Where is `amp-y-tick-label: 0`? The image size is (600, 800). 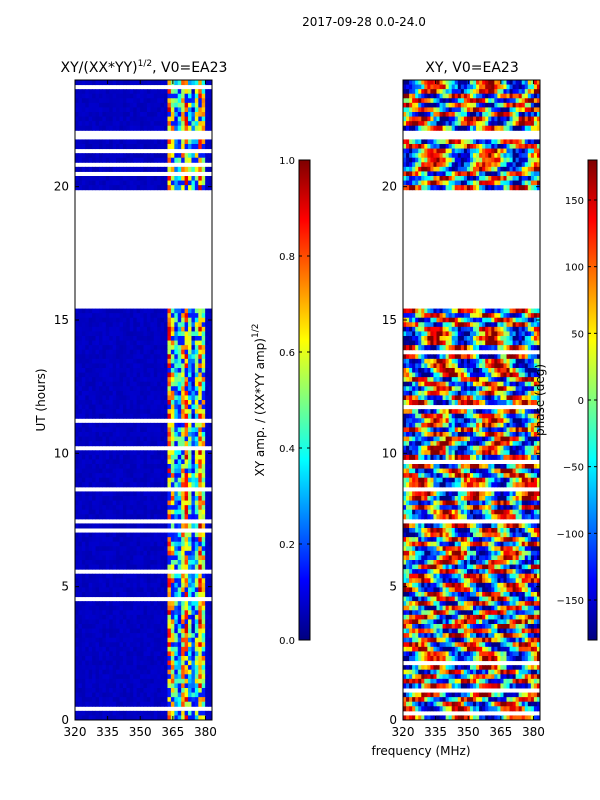 amp-y-tick-label: 0 is located at coordinates (65, 720).